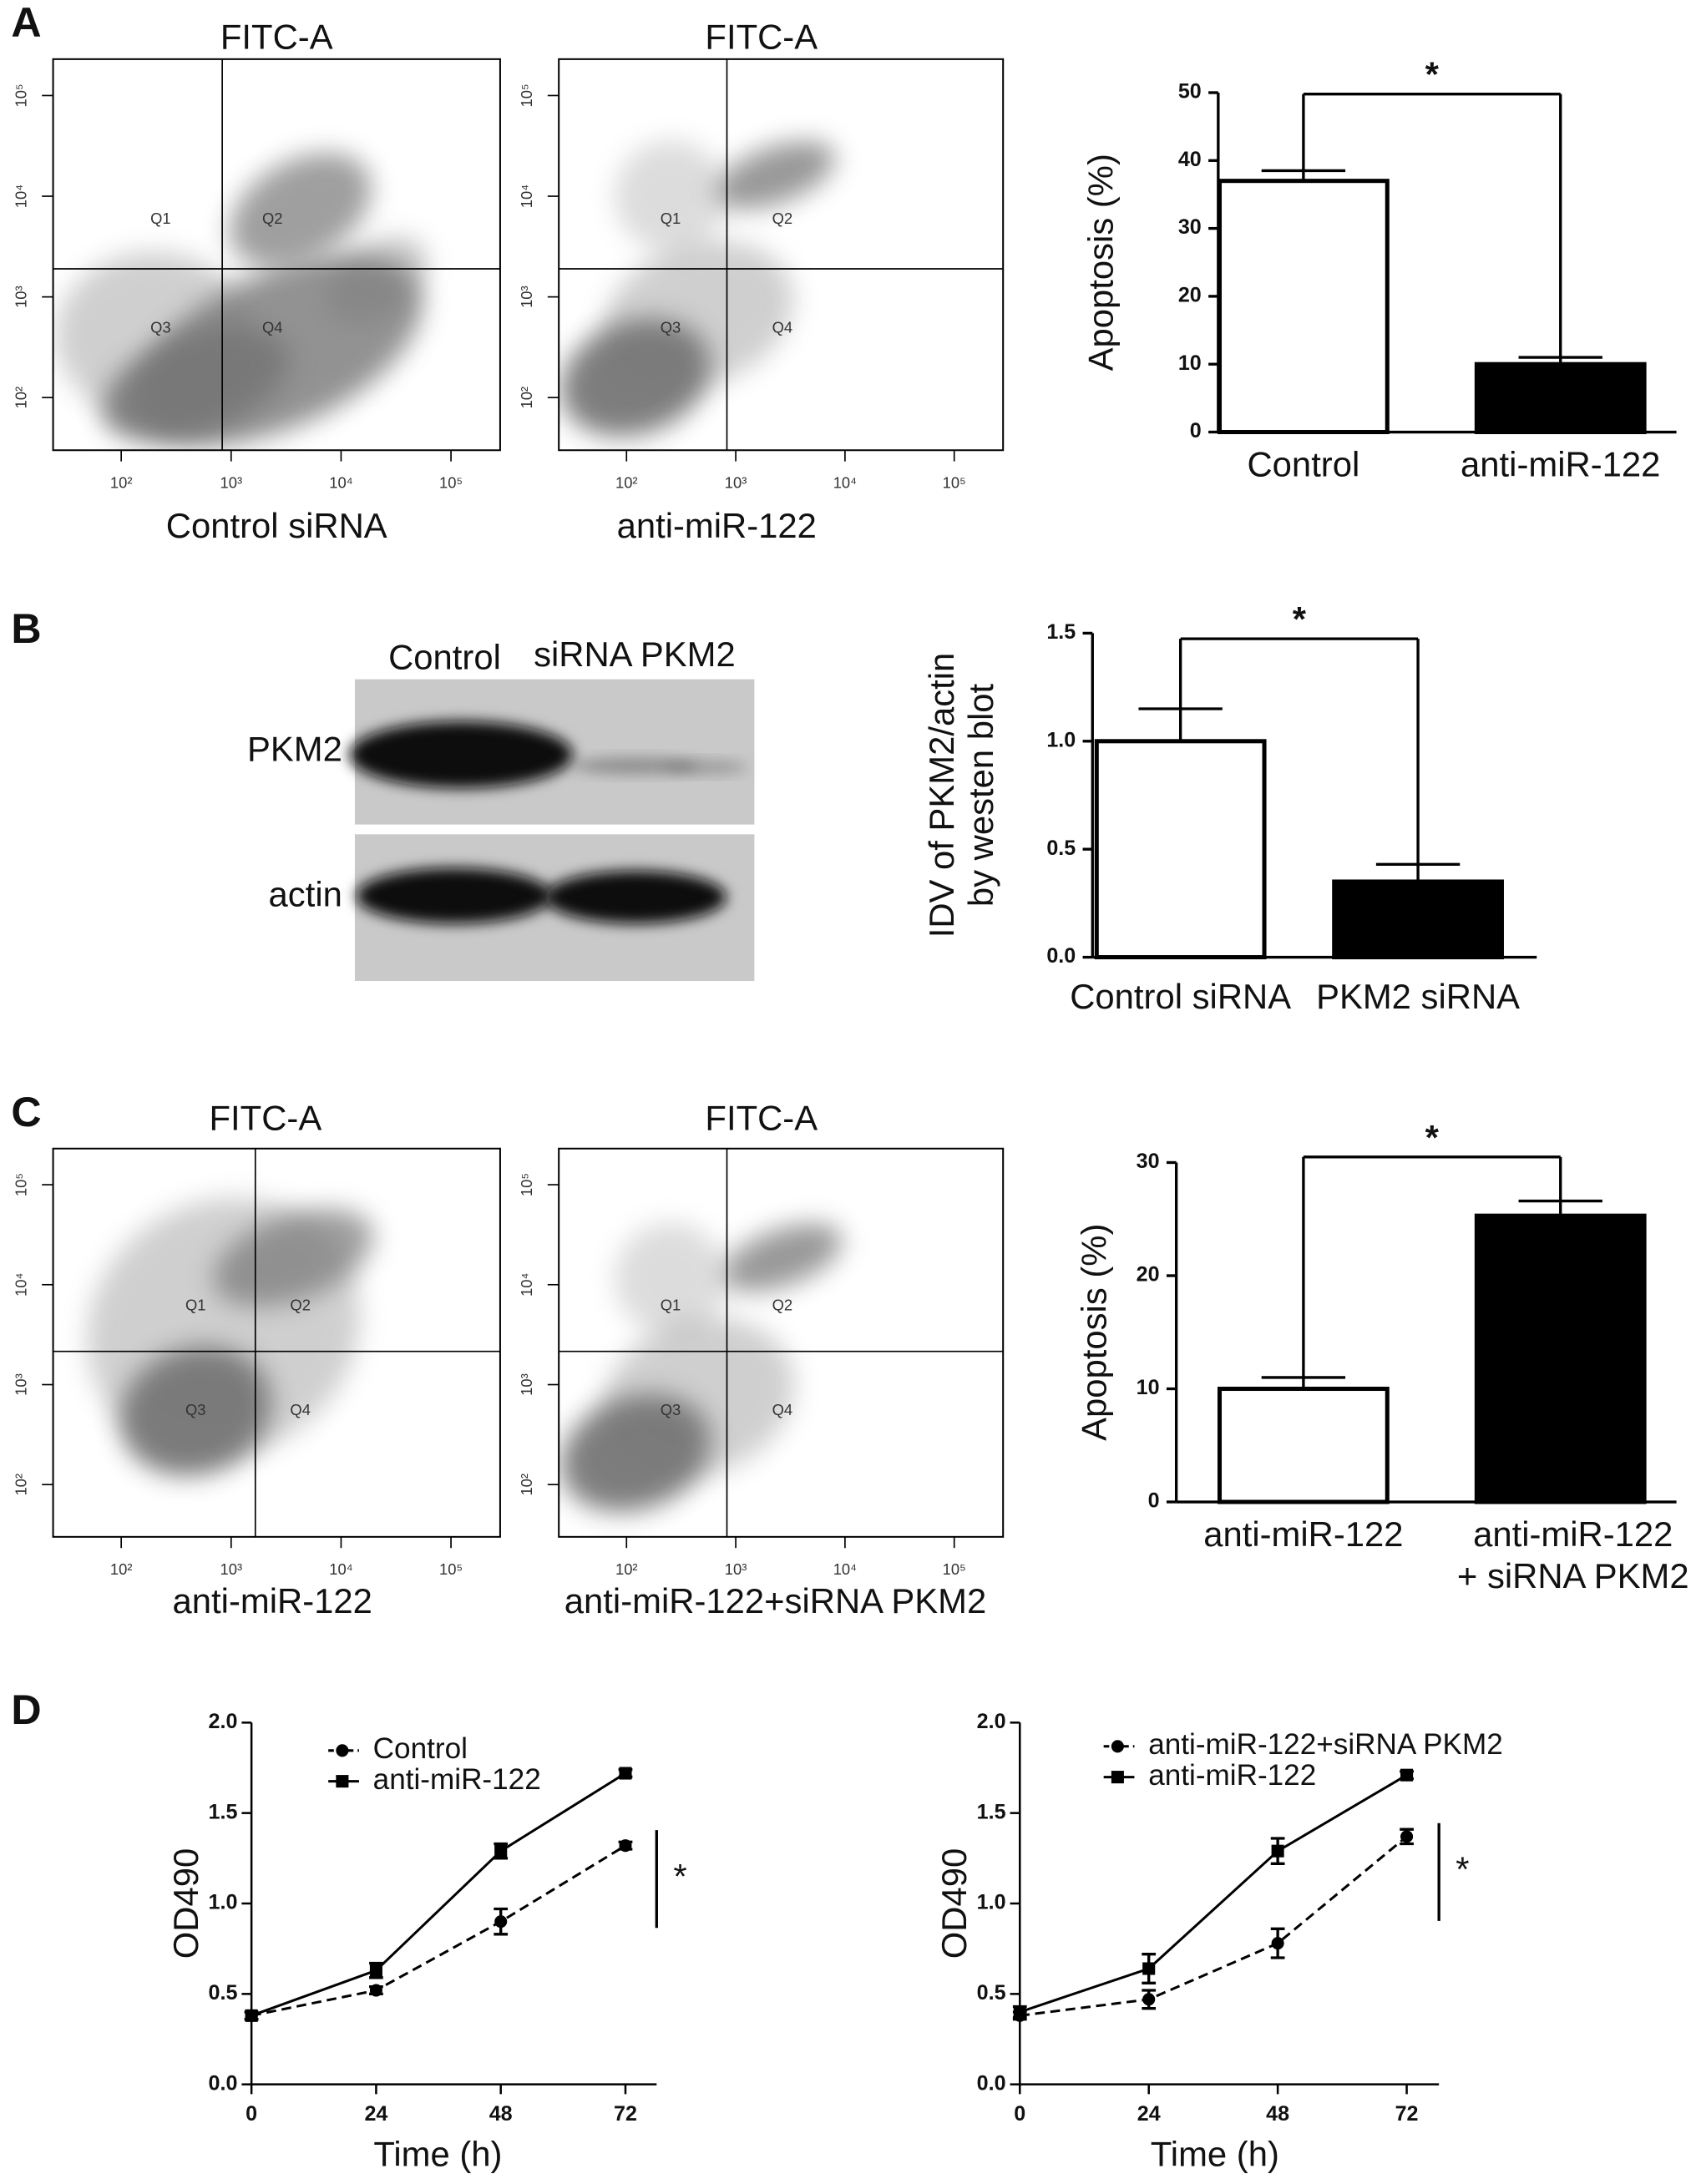  I want to click on panel-label: A, so click(26, 23).